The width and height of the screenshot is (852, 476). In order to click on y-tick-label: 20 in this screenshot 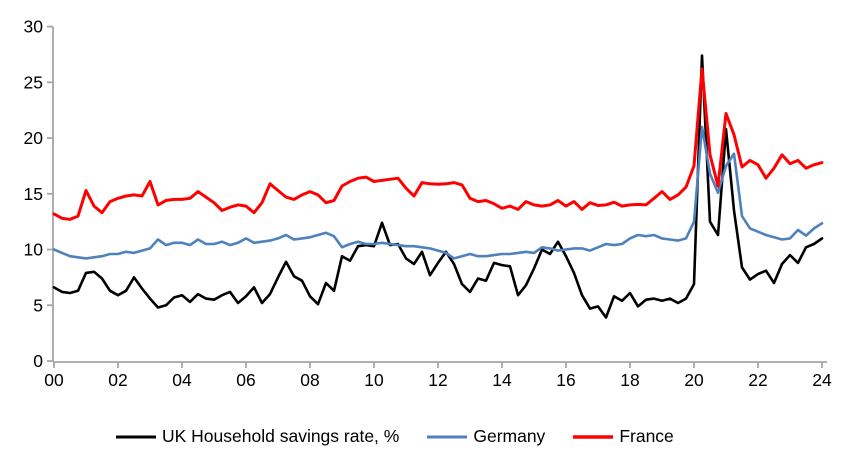, I will do `click(34, 138)`.